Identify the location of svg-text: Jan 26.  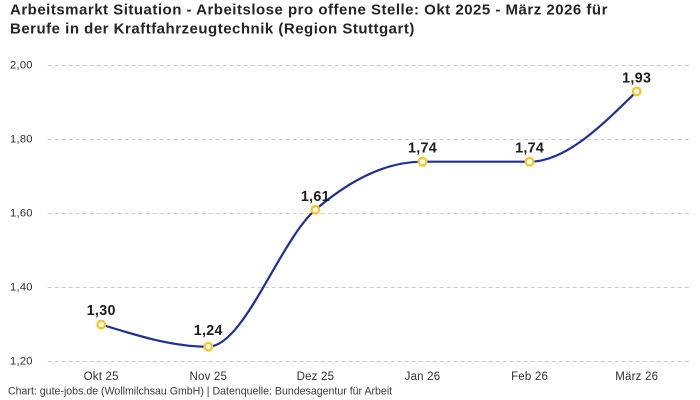
(423, 377).